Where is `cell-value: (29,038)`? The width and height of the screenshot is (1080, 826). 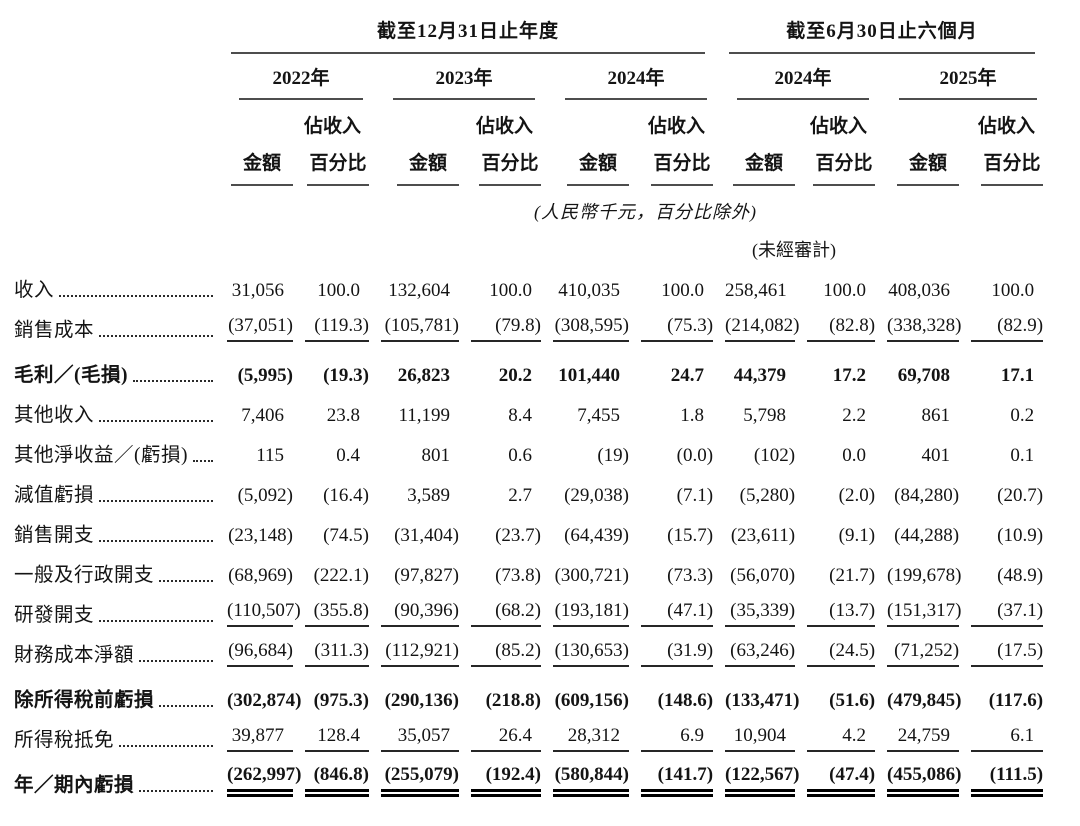 cell-value: (29,038) is located at coordinates (585, 487).